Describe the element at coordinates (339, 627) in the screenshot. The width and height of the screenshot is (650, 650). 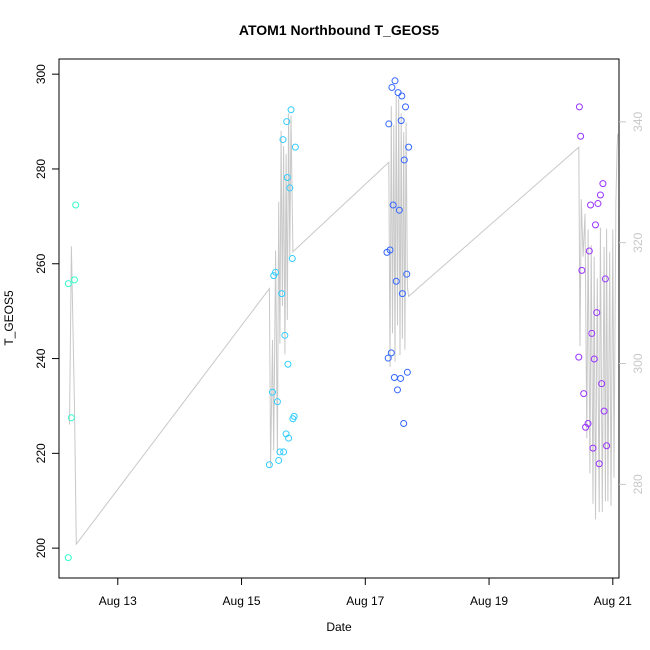
I see `x-axis-label: Date` at that location.